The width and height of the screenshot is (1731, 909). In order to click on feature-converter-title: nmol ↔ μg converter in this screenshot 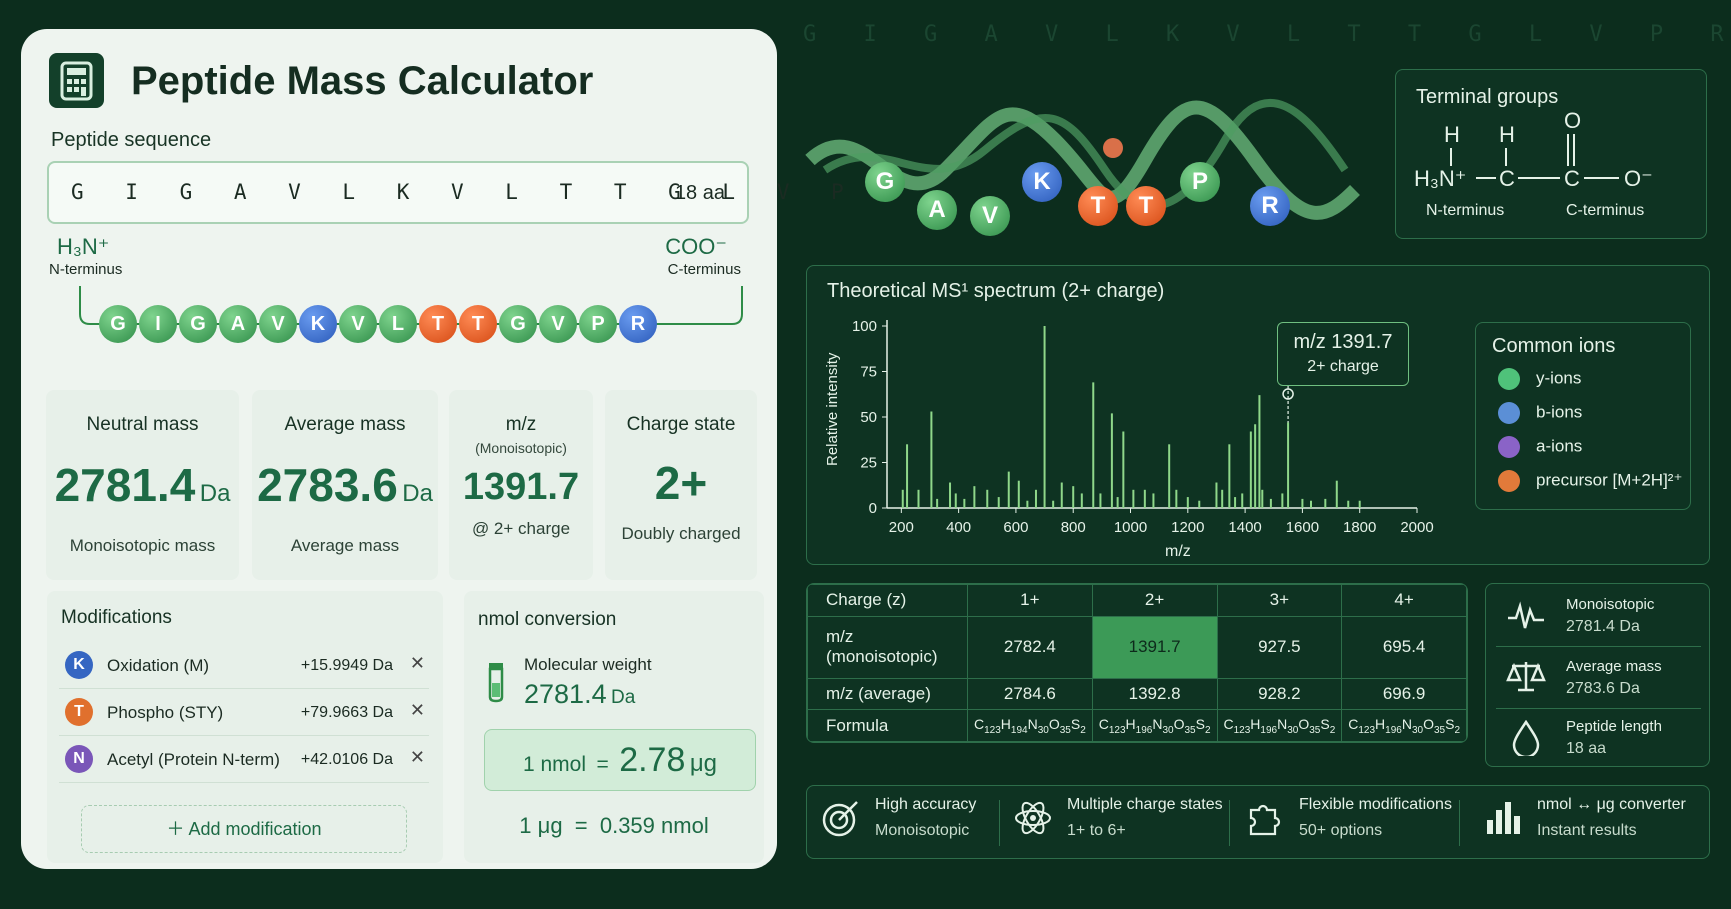, I will do `click(1611, 804)`.